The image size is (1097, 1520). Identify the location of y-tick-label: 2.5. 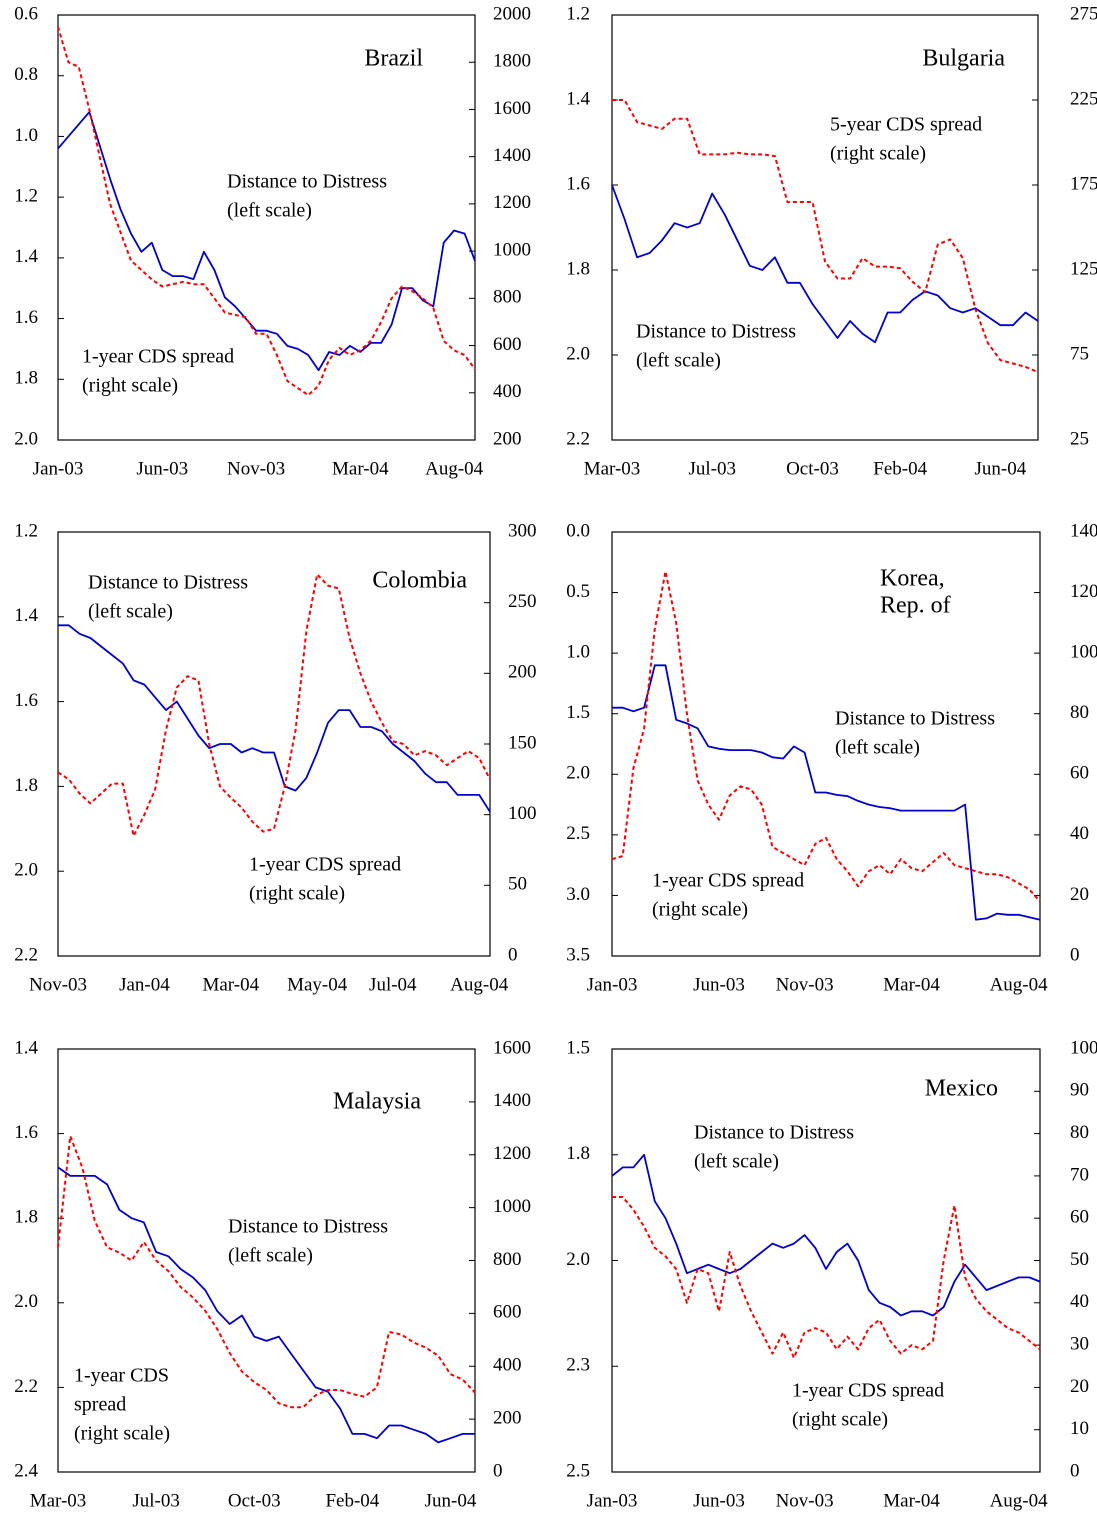
(578, 1470).